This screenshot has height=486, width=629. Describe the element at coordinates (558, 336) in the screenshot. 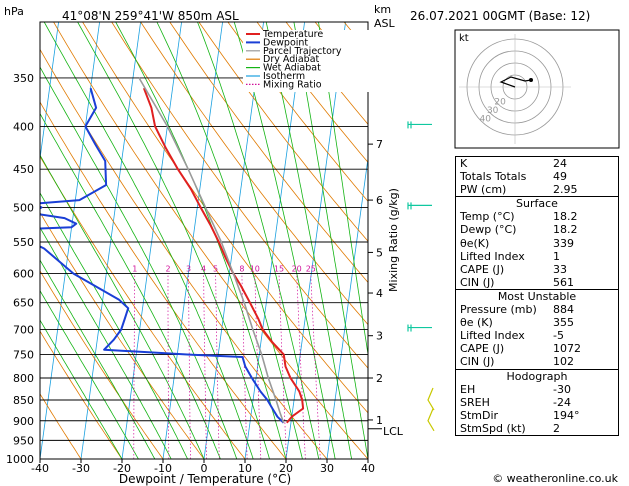

I see `most-unstable-value: -5` at that location.